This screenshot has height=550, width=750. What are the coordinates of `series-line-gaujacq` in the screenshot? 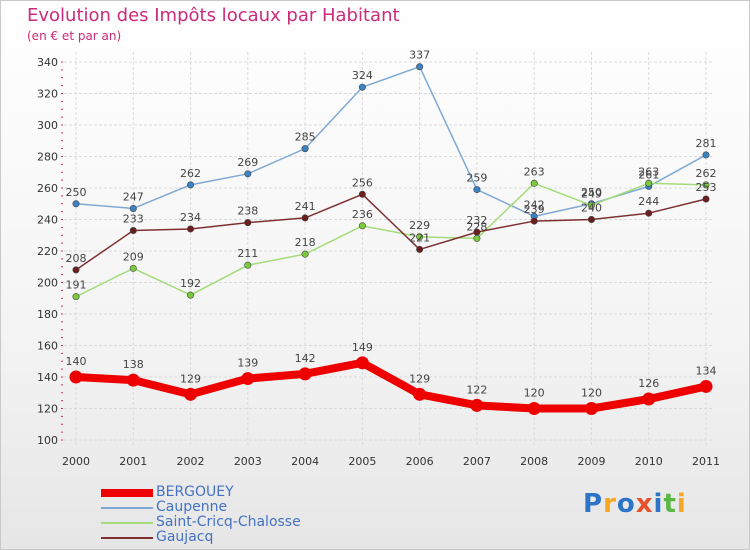 It's located at (391, 232).